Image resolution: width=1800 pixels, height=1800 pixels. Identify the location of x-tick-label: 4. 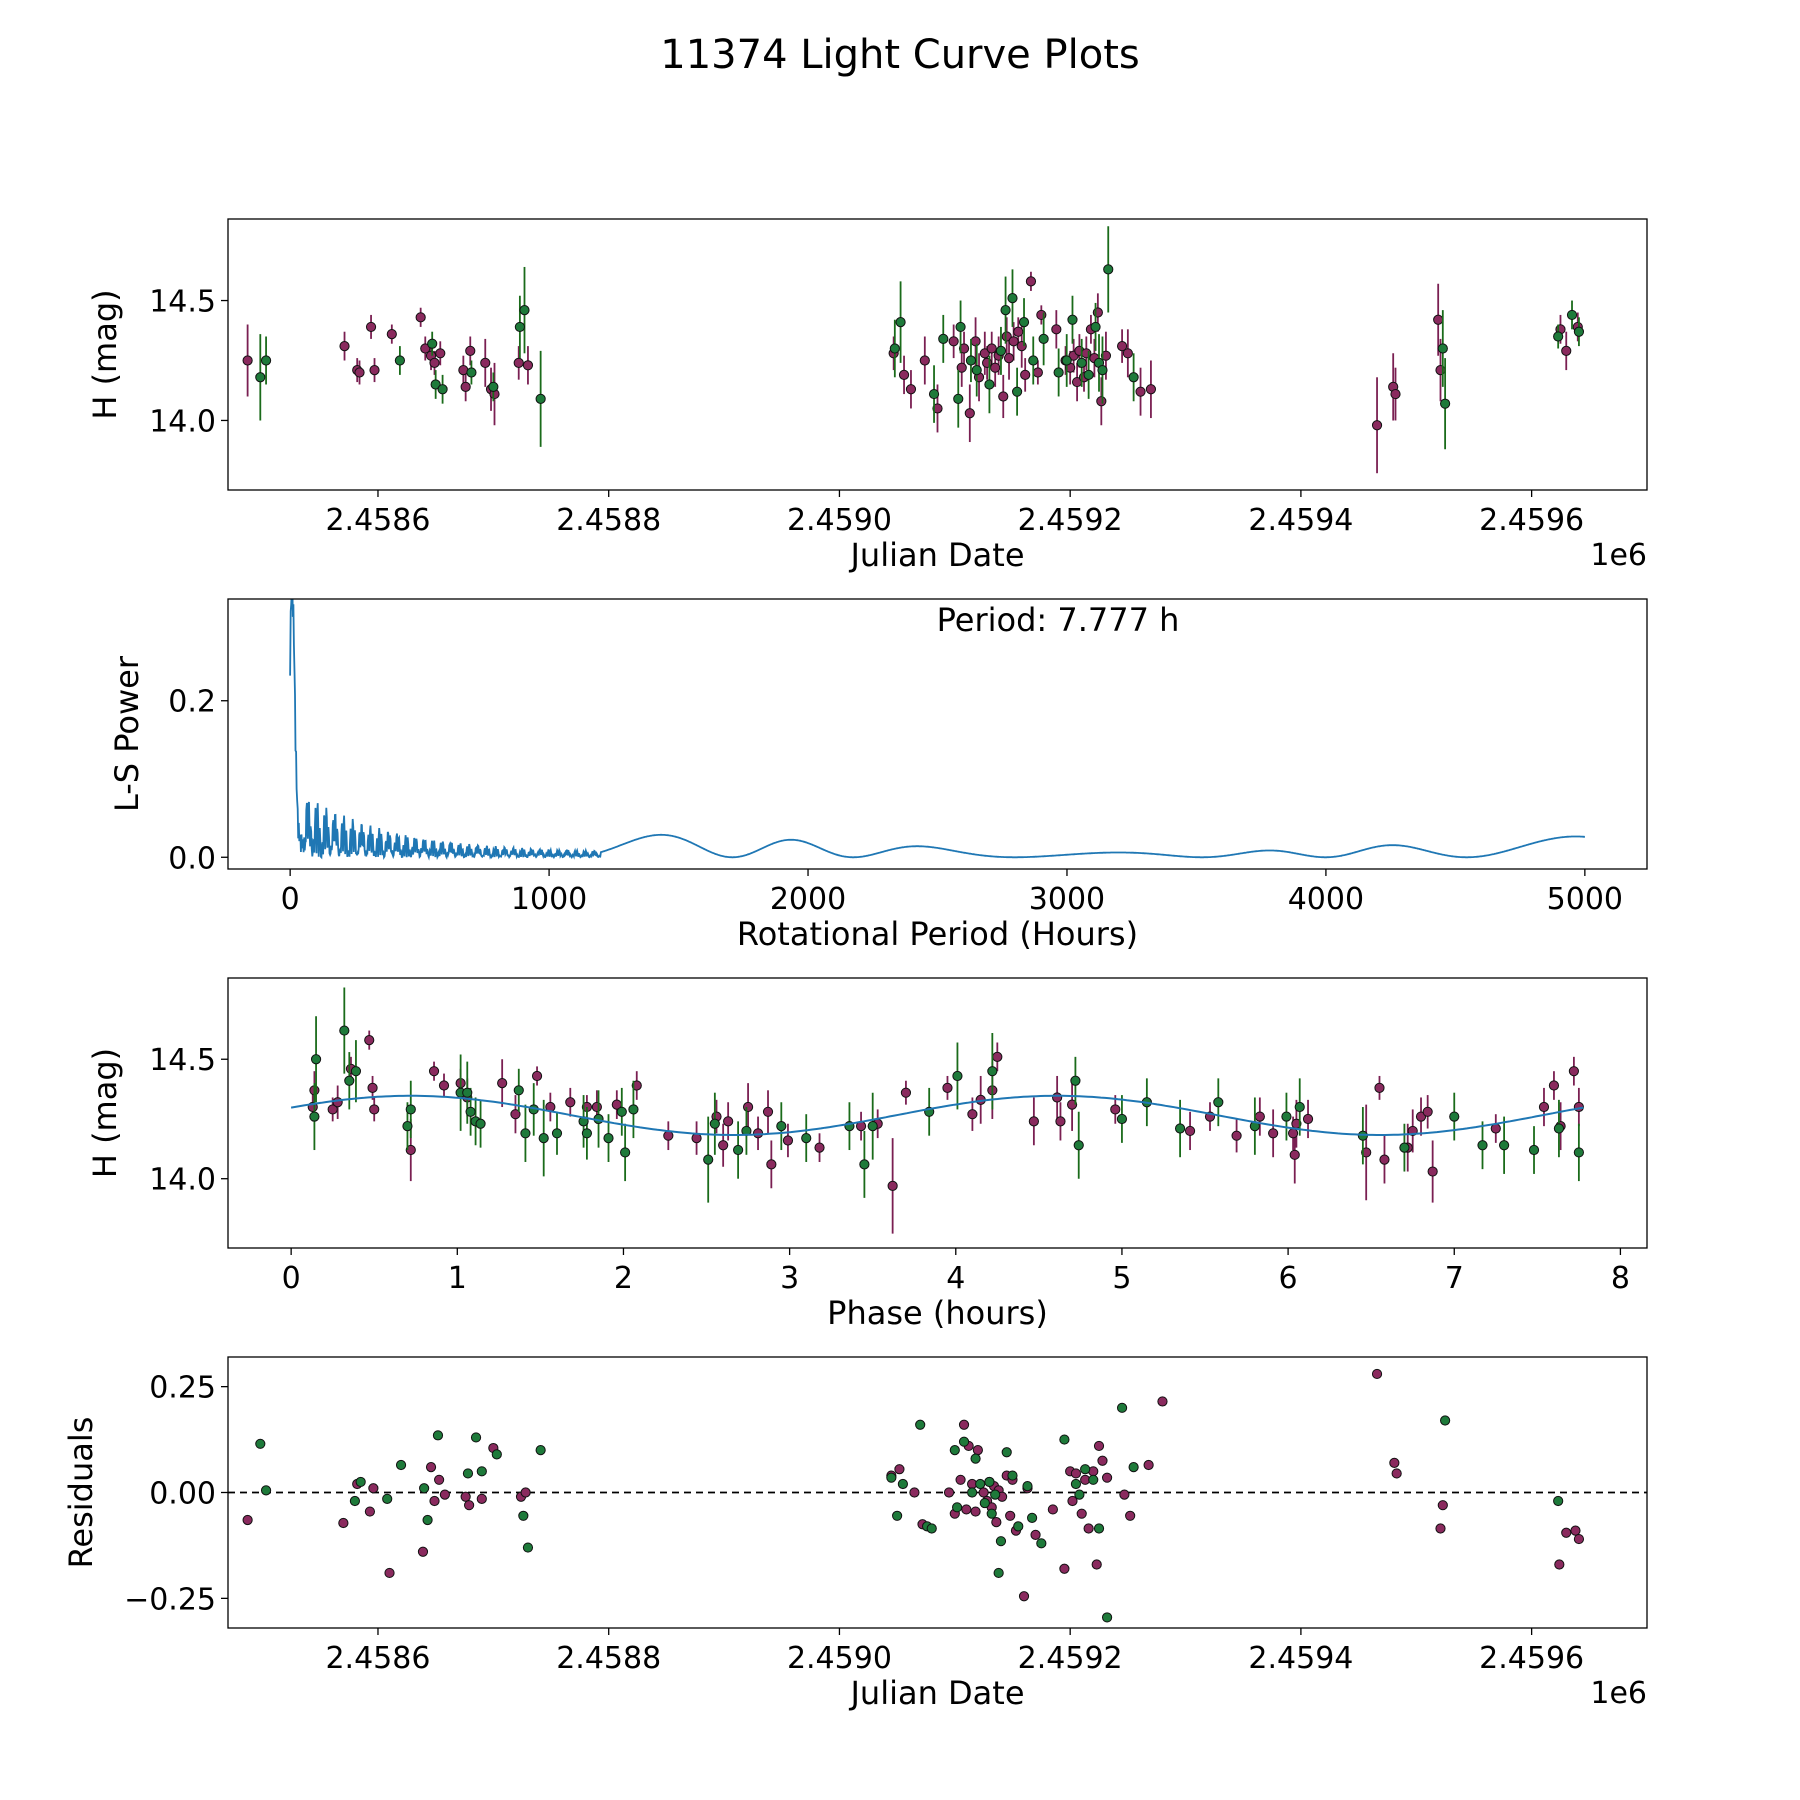
(955, 1278).